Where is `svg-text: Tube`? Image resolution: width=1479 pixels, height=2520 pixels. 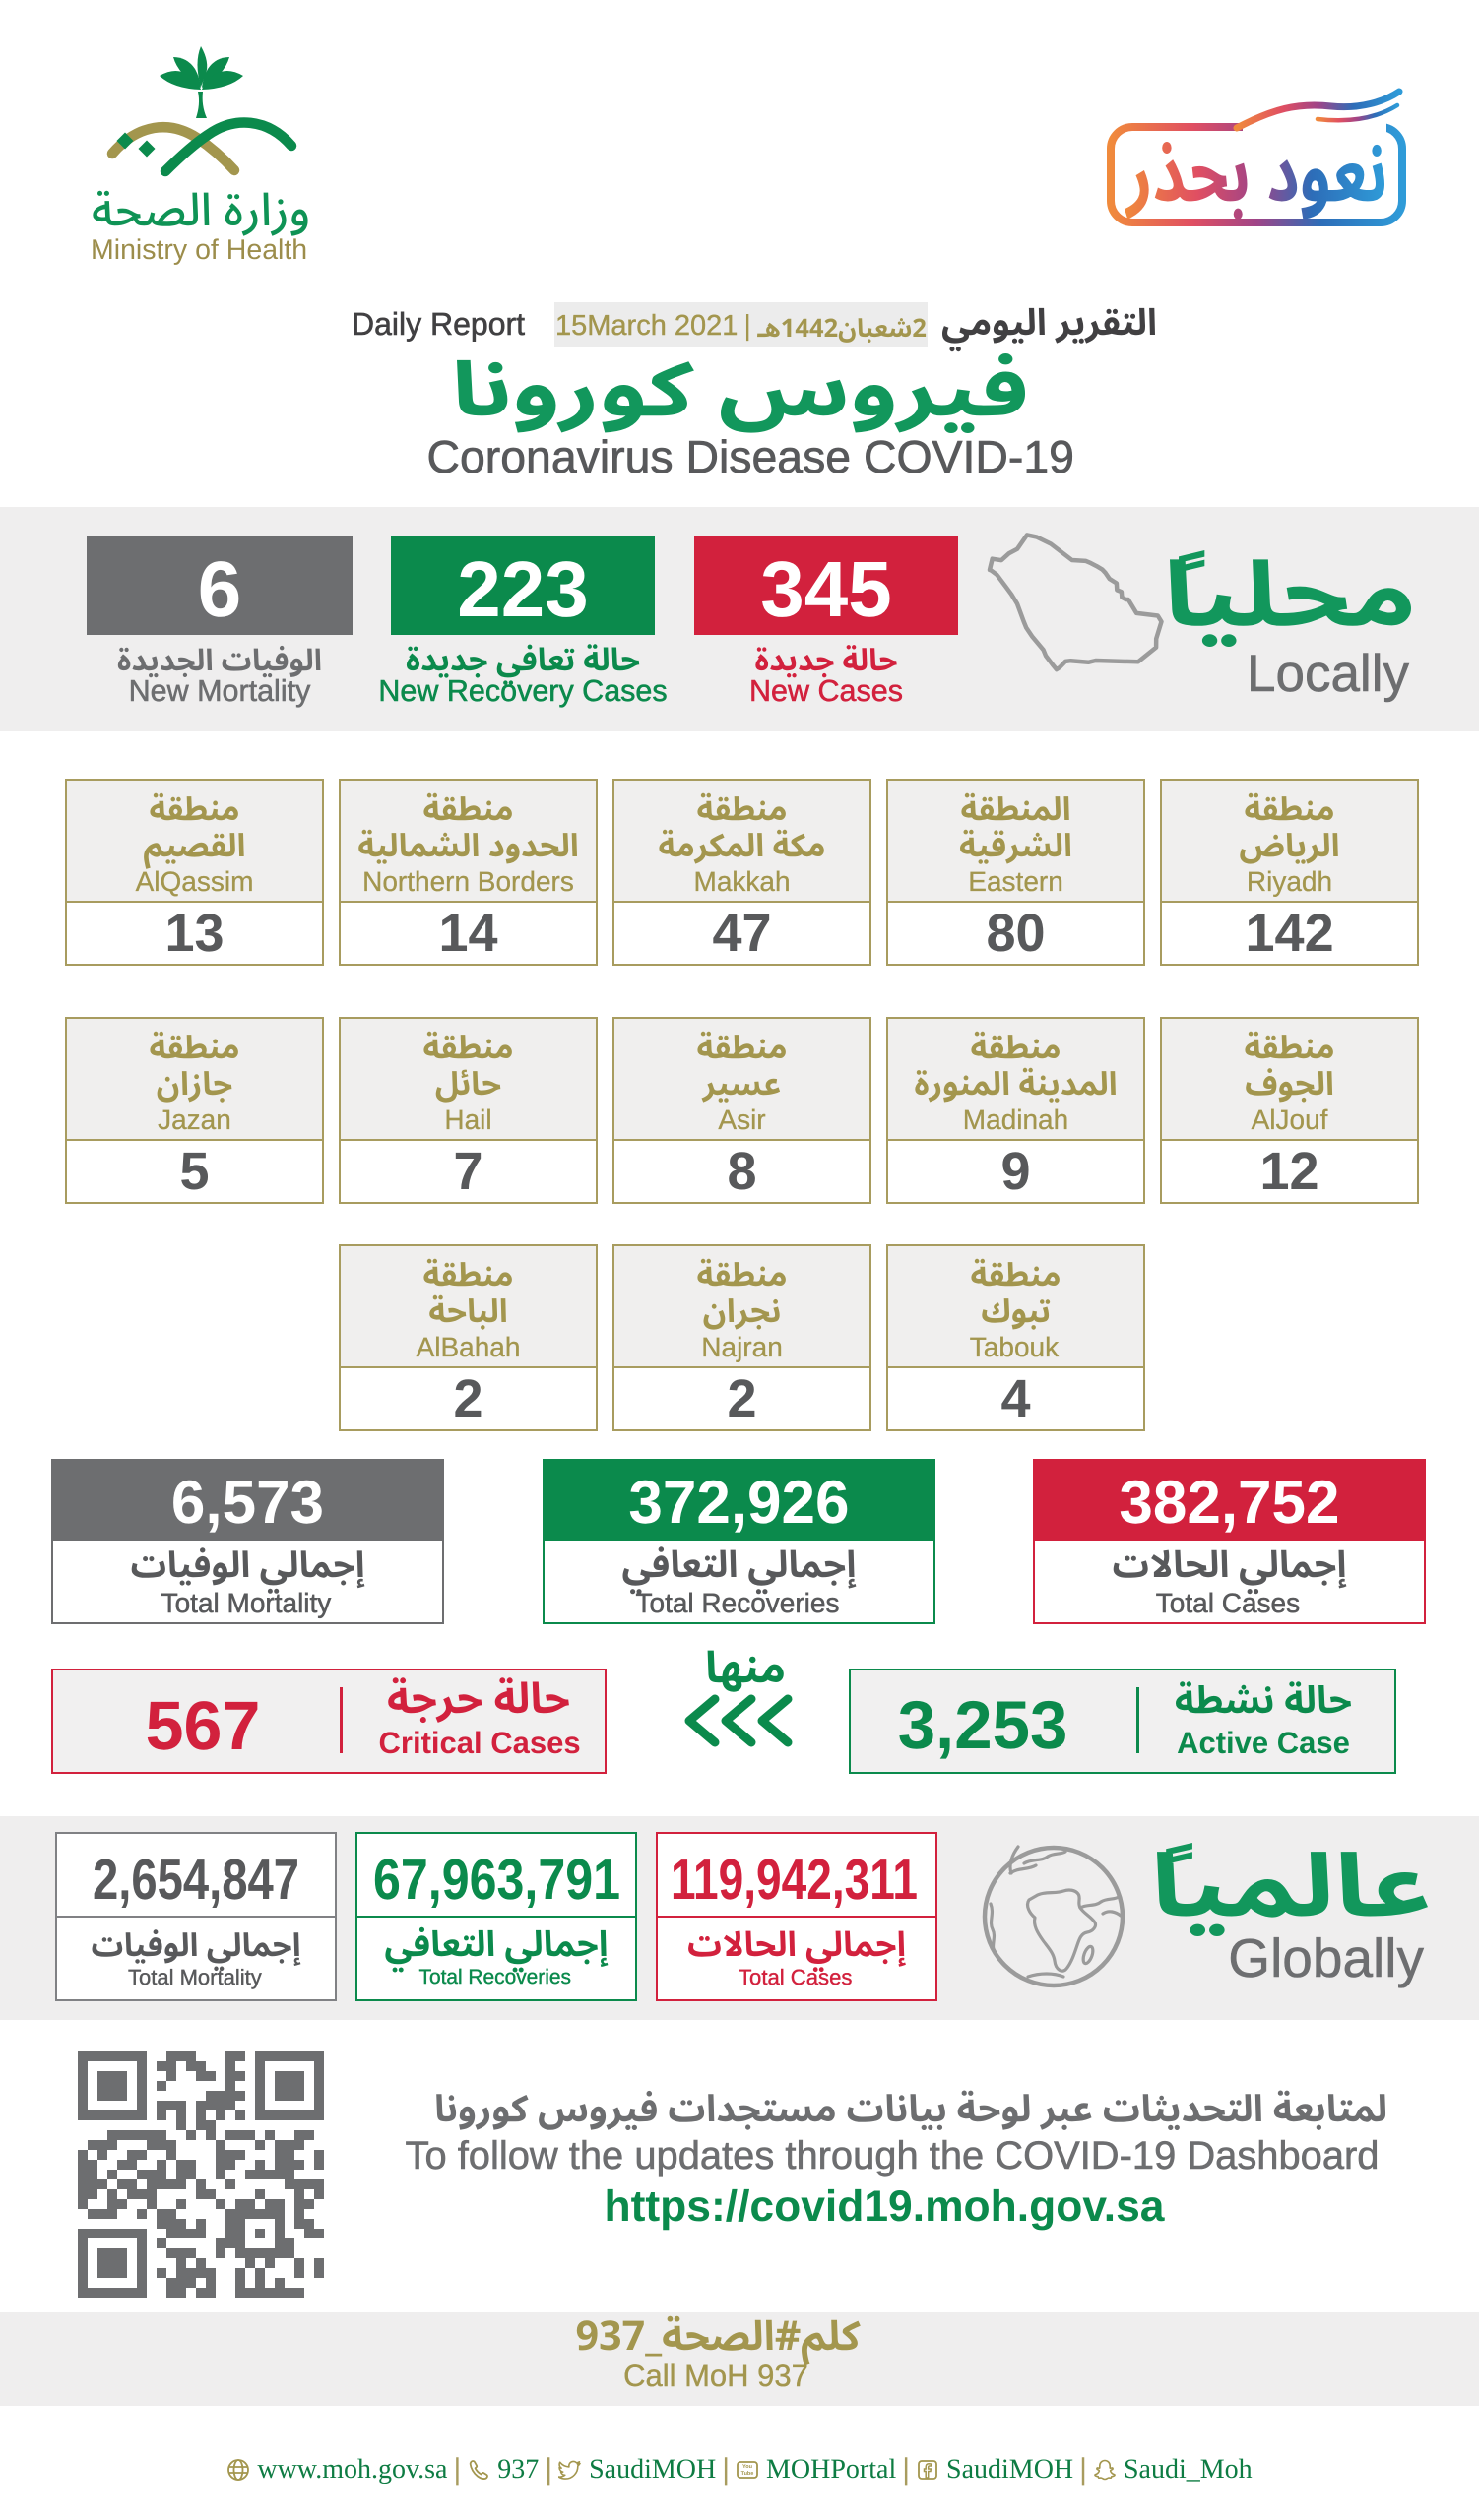 svg-text: Tube is located at coordinates (747, 2474).